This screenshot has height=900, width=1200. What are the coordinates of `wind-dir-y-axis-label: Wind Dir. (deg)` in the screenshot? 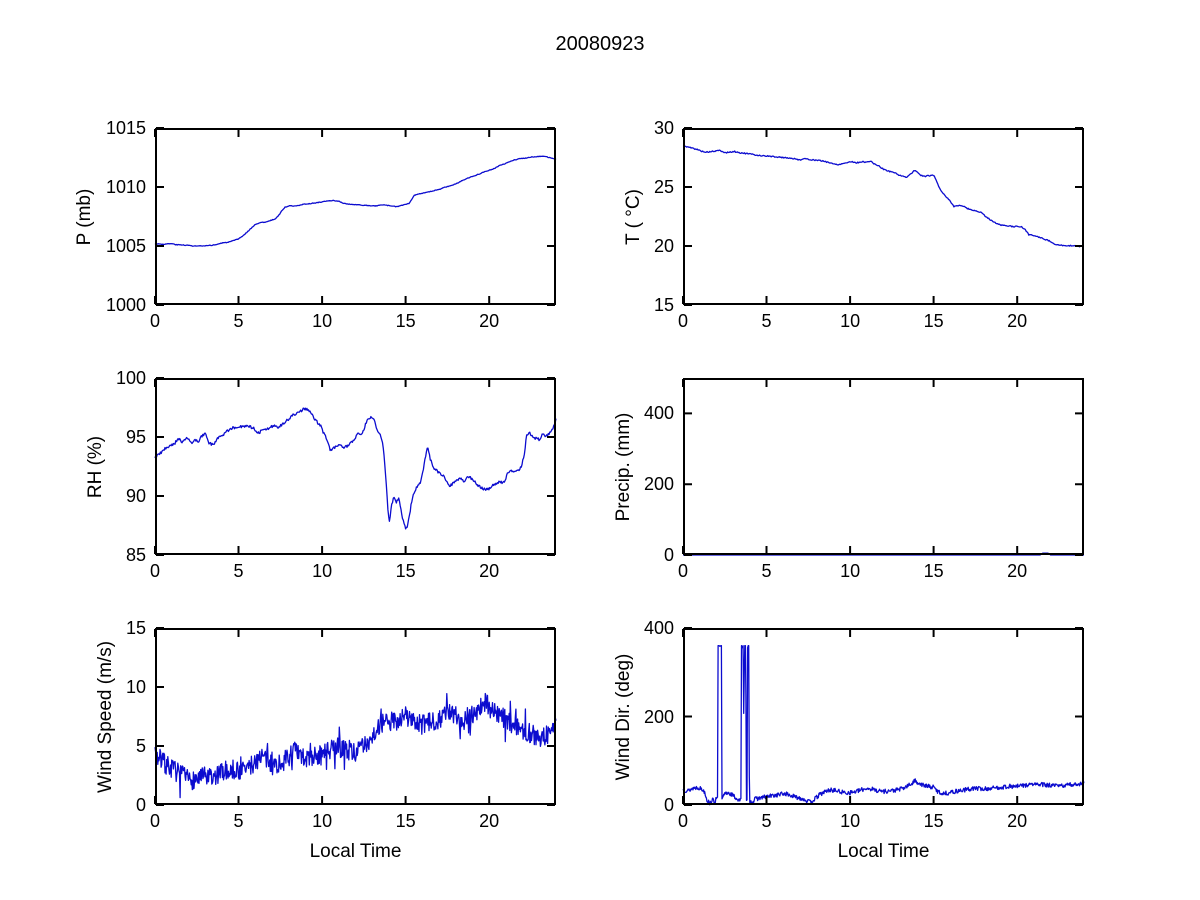 It's located at (623, 716).